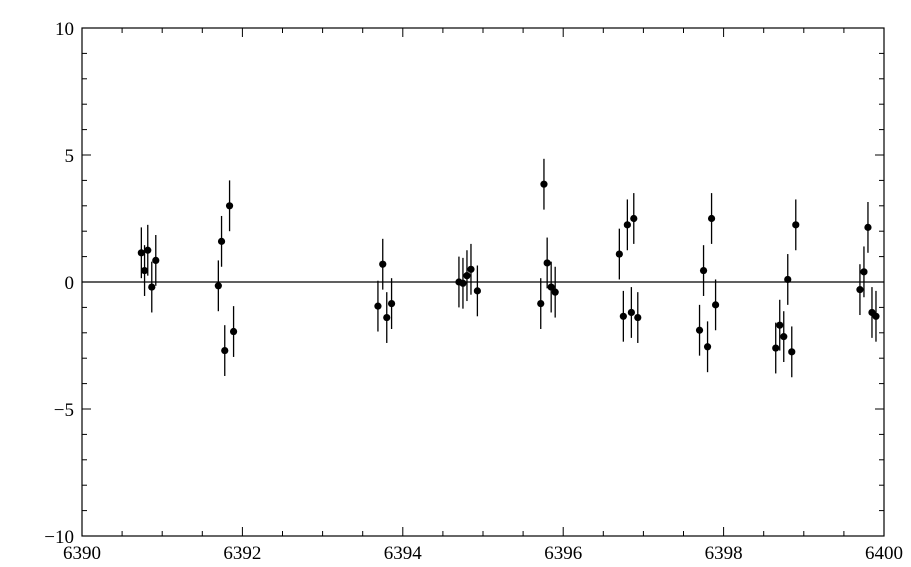 This screenshot has width=911, height=567. I want to click on y-tick-label: 10, so click(64, 29).